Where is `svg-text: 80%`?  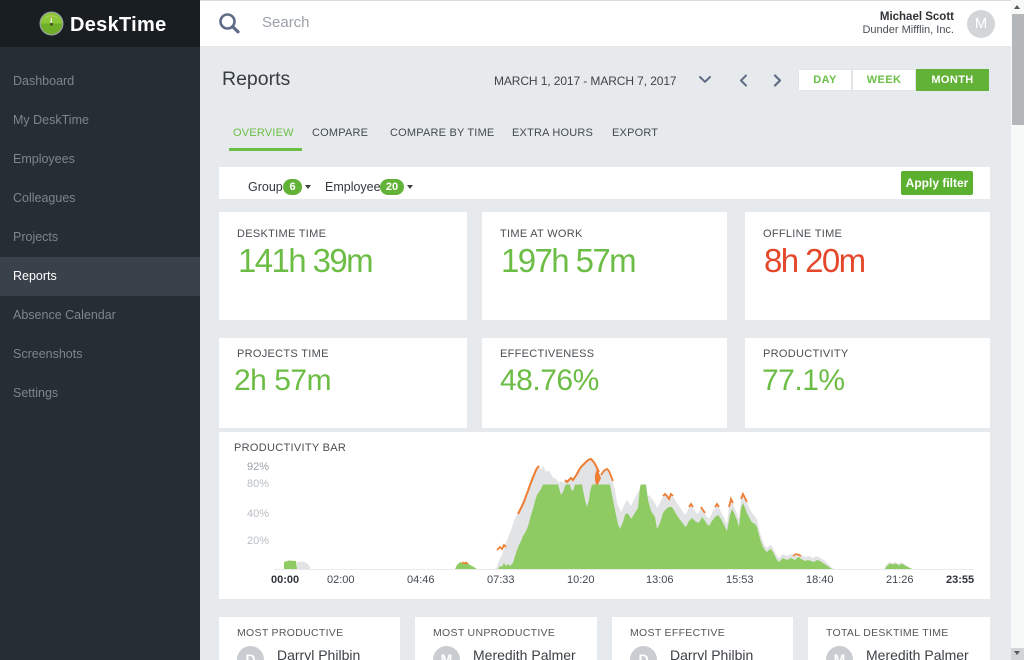
svg-text: 80% is located at coordinates (258, 484).